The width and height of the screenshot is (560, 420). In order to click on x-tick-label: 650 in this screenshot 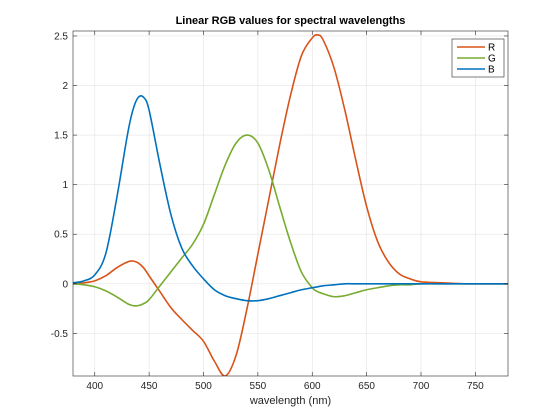, I will do `click(366, 386)`.